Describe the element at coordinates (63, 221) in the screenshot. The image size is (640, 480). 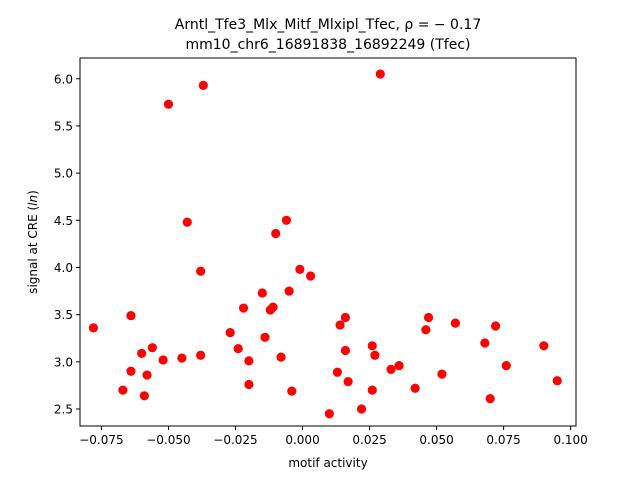
I see `y-tick-label: 4.5` at that location.